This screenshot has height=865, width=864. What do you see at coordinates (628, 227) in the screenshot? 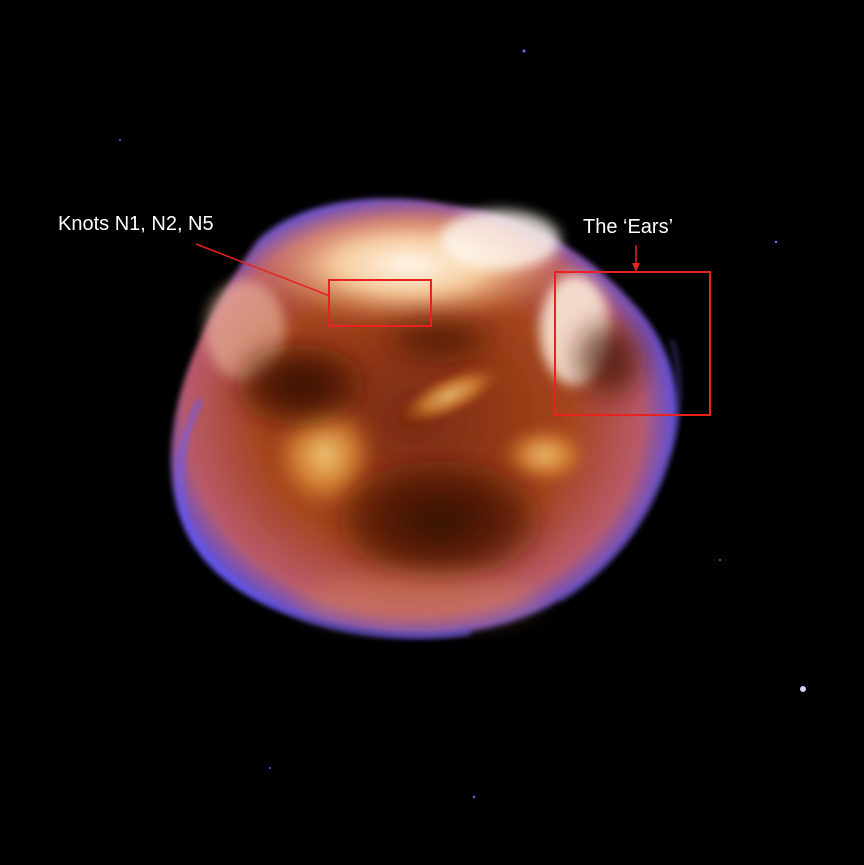
I see `ears-label: The ‘Ears’` at bounding box center [628, 227].